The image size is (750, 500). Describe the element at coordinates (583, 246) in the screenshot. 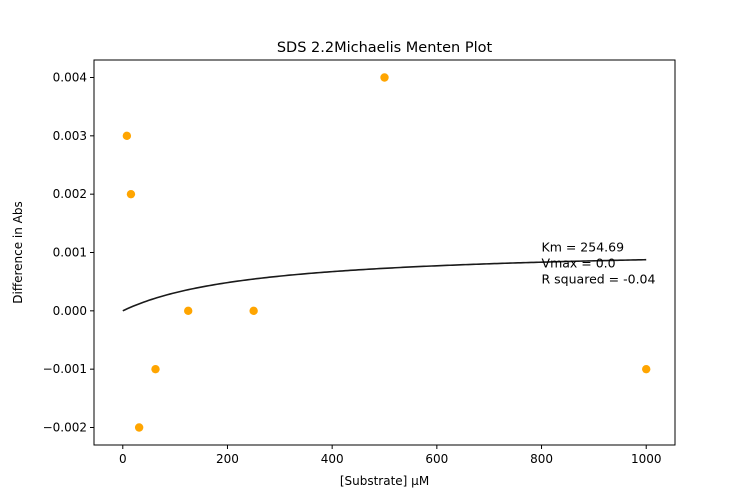

I see `annotation-line: Km = 254.69` at that location.